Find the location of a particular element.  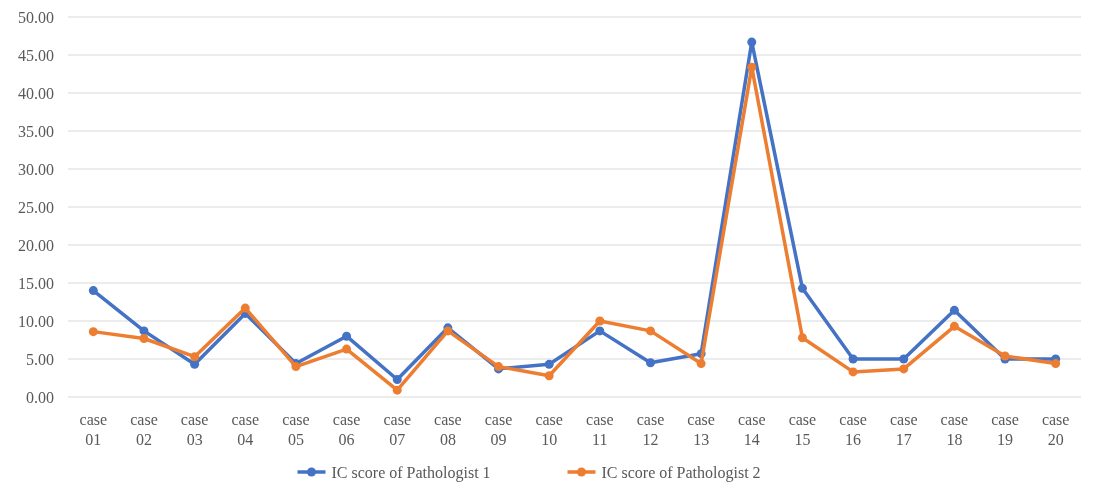

y-tick-label: 10.00 is located at coordinates (36, 321).